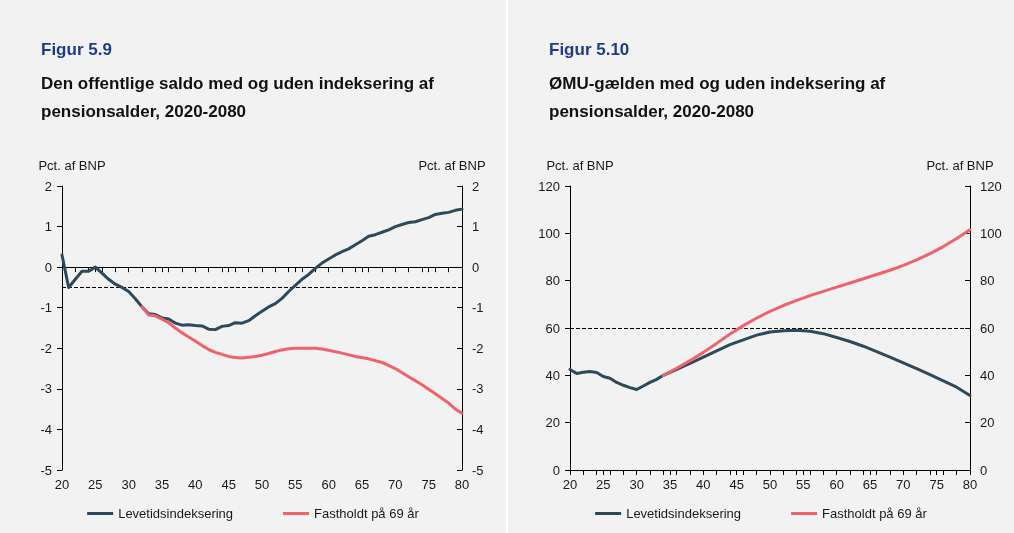 This screenshot has width=1014, height=533. Describe the element at coordinates (552, 328) in the screenshot. I see `y-tick-label: 60` at that location.